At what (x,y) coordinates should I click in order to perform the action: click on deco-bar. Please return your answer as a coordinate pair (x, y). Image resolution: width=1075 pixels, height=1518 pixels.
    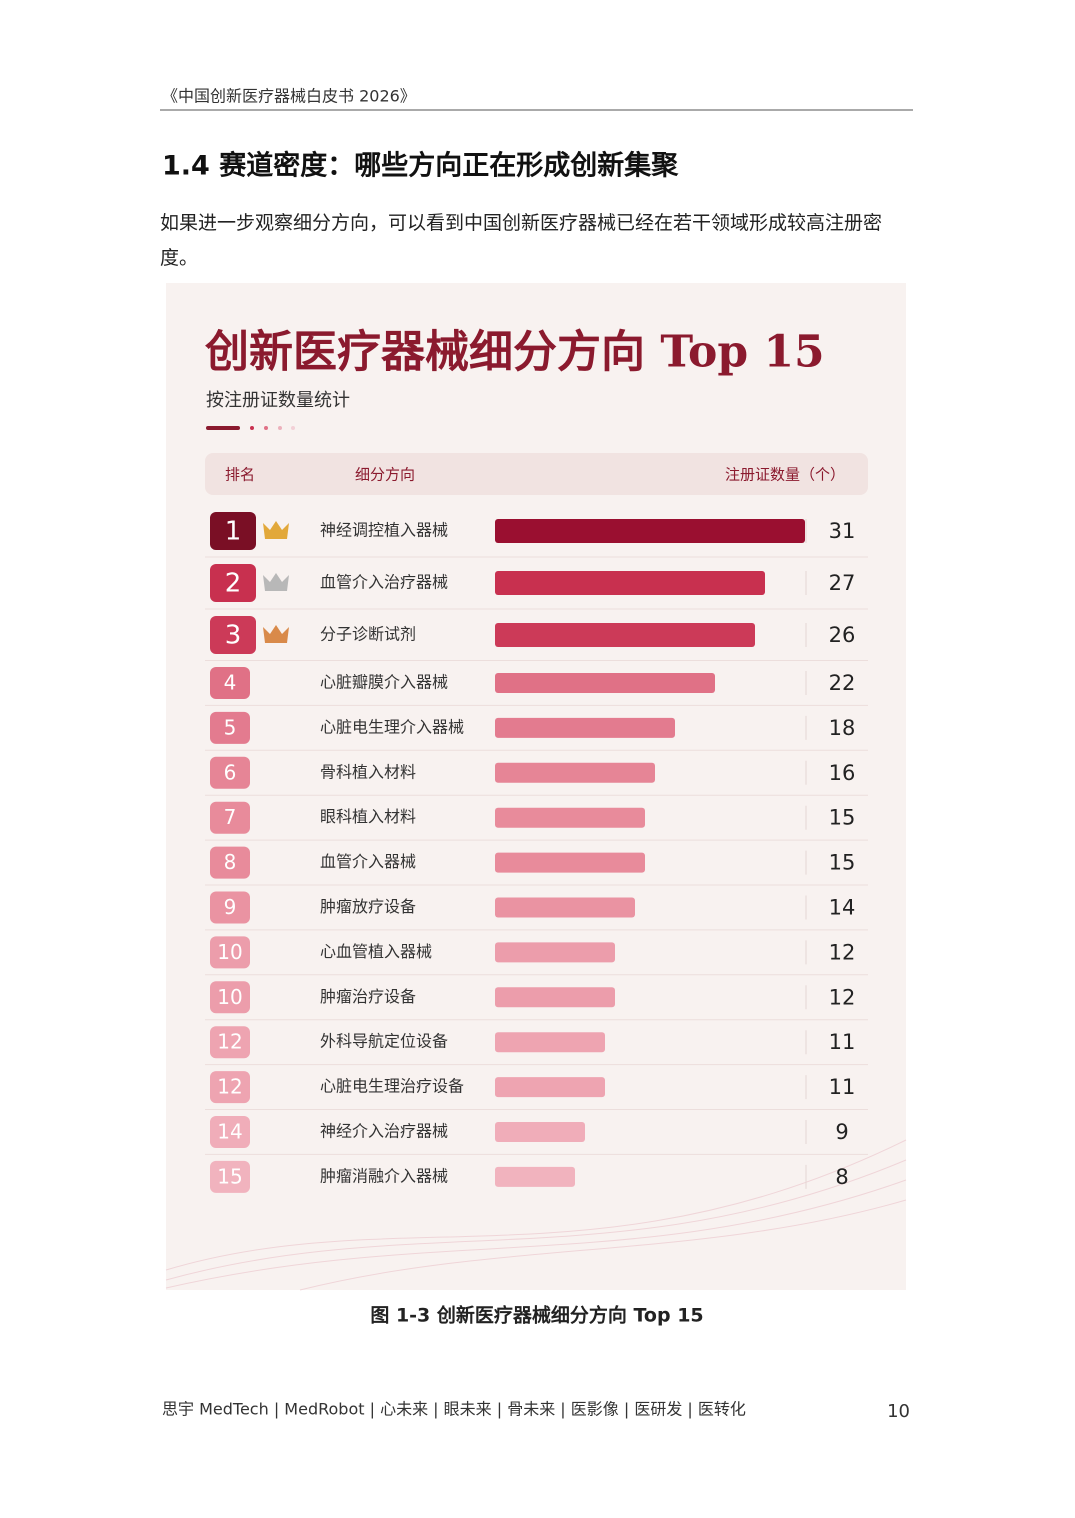
    Looking at the image, I should click on (223, 428).